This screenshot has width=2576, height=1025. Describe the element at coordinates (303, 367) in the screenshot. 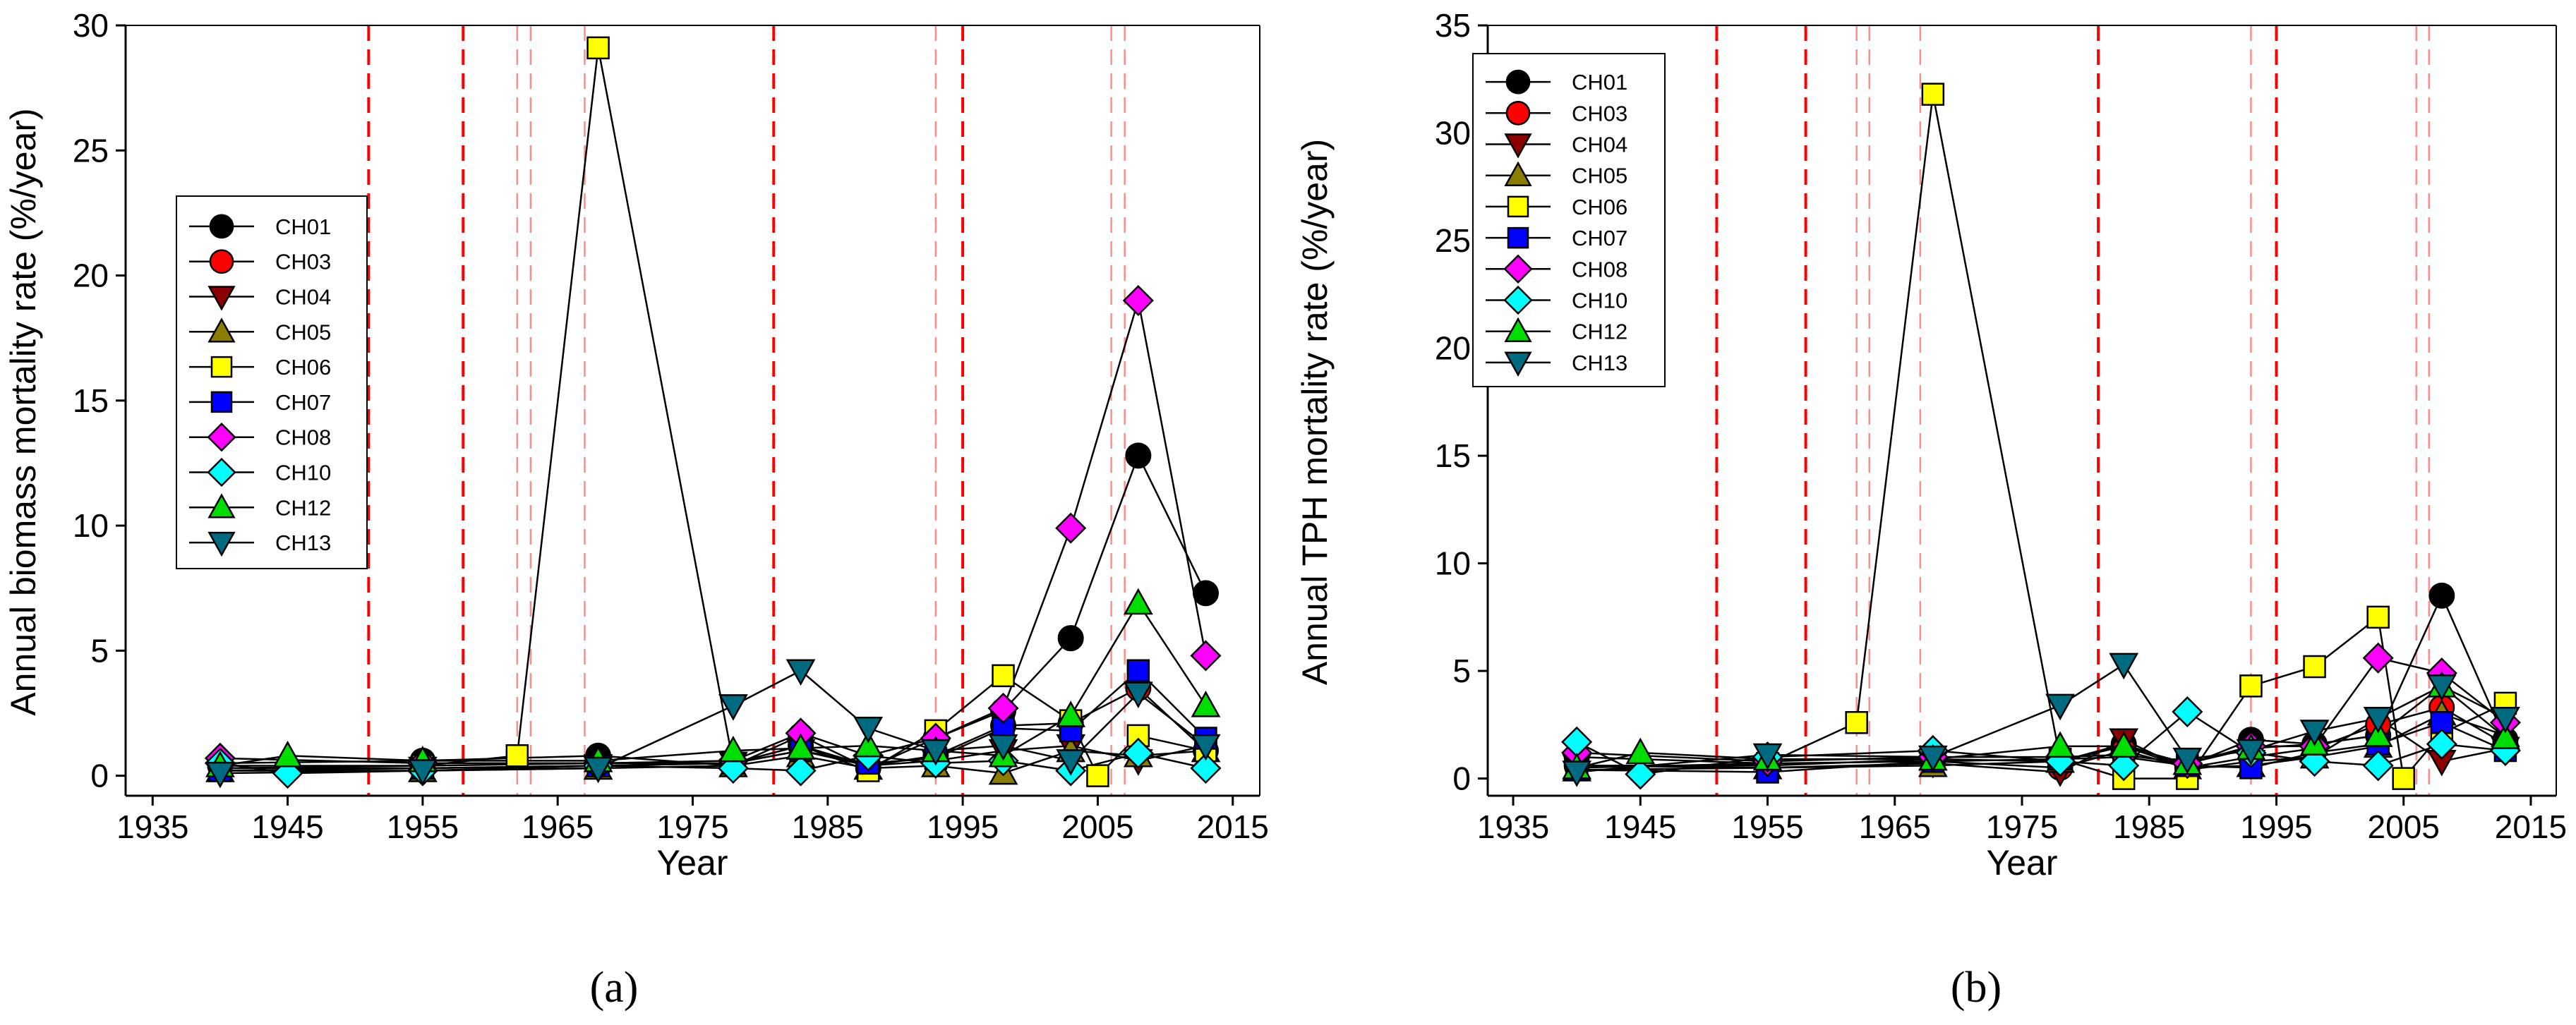

I see `legend-label: CH06` at that location.